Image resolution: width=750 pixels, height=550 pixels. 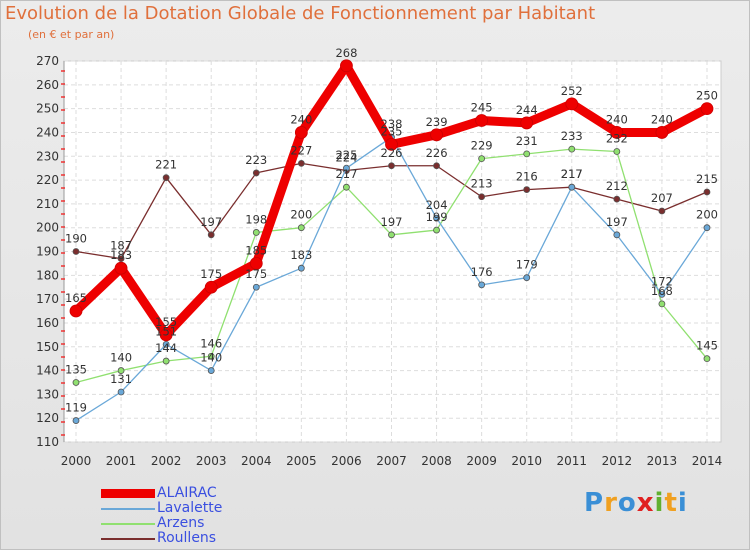 What do you see at coordinates (617, 186) in the screenshot?
I see `data-label-roullens: 212` at bounding box center [617, 186].